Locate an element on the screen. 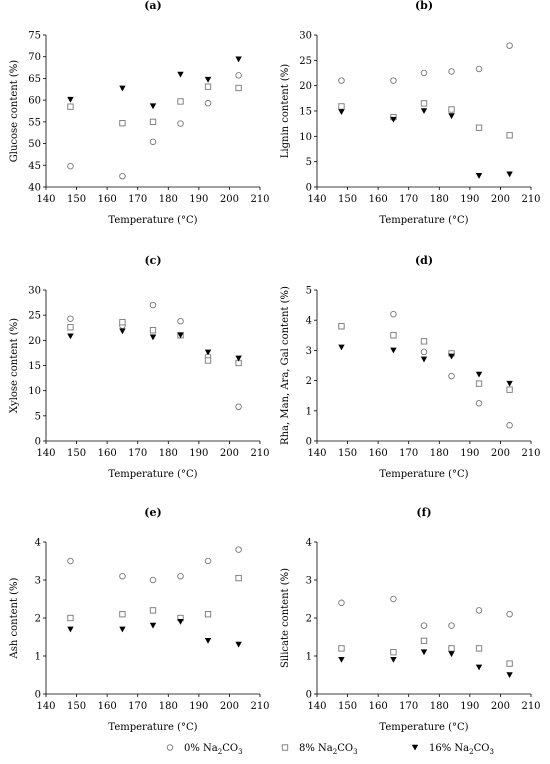 This screenshot has height=764, width=550. legend-marker-circle is located at coordinates (170, 747).